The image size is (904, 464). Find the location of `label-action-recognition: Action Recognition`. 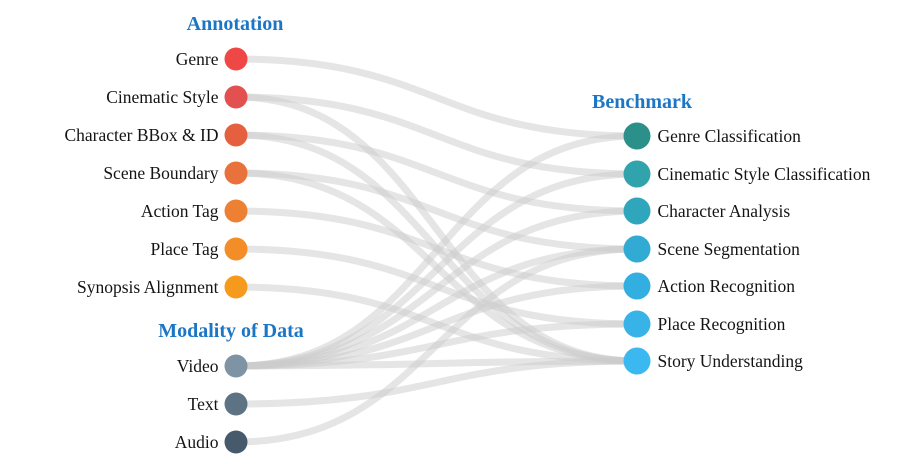

label-action-recognition: Action Recognition is located at coordinates (726, 286).